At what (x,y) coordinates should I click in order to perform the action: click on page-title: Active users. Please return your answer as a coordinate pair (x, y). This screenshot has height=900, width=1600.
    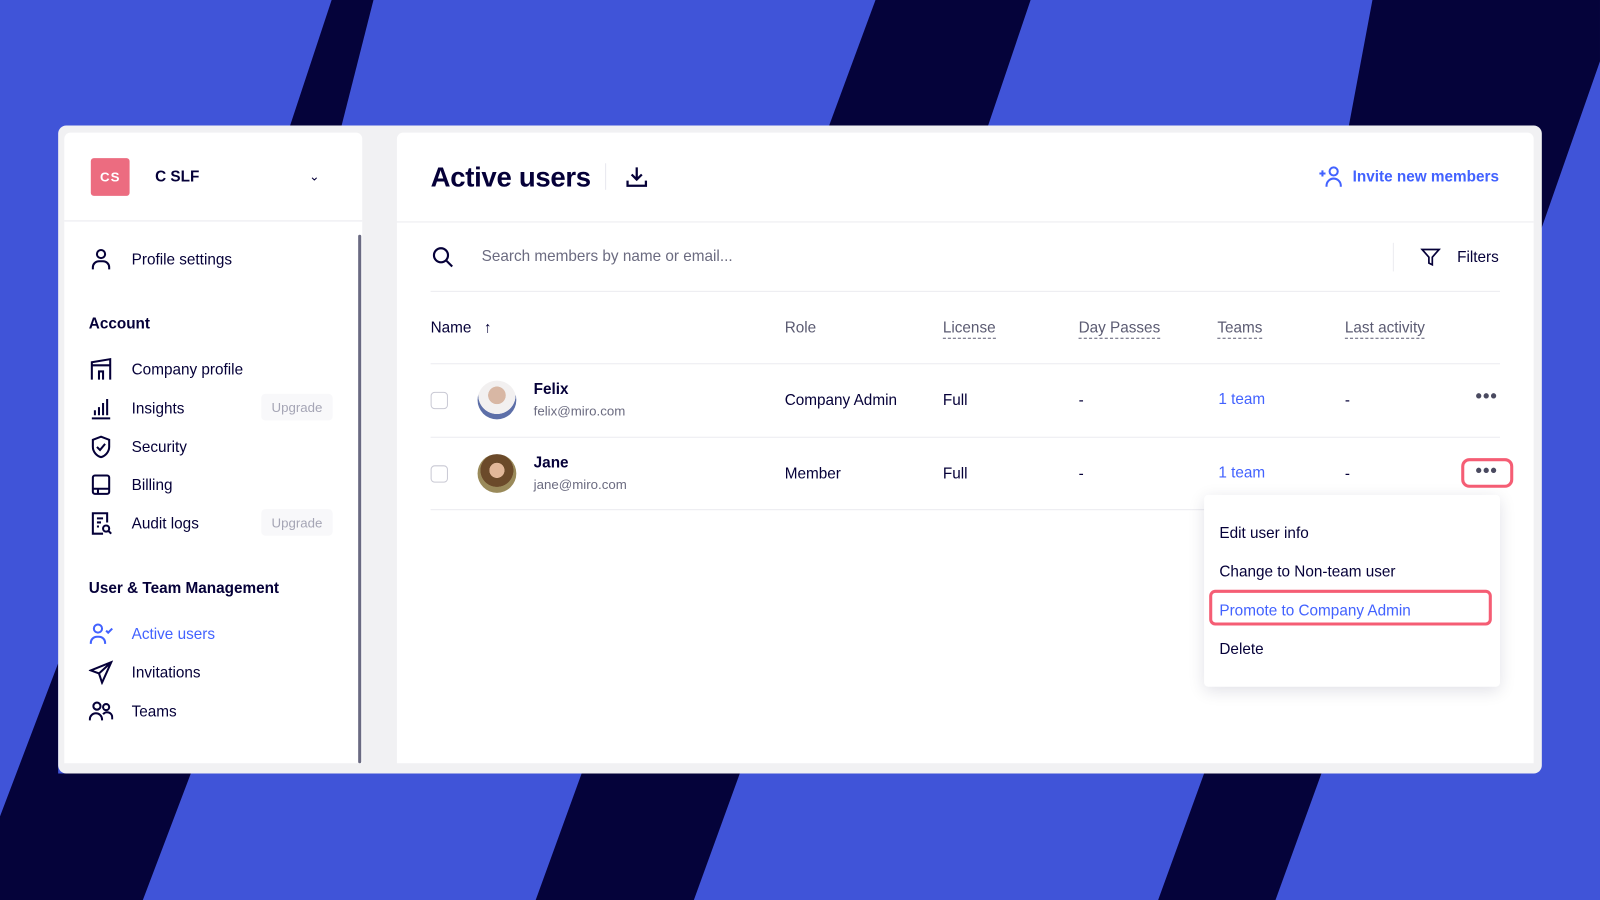
    Looking at the image, I should click on (511, 177).